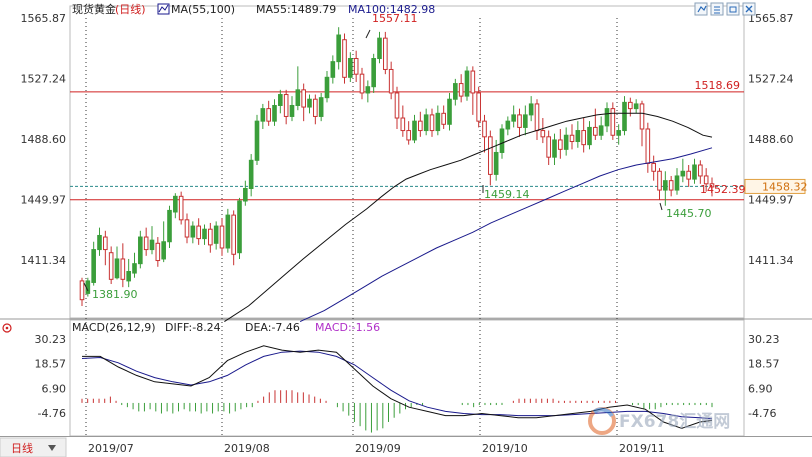 This screenshot has width=812, height=457. What do you see at coordinates (114, 327) in the screenshot?
I see `macd-params-label: MACD(26,12,9)` at bounding box center [114, 327].